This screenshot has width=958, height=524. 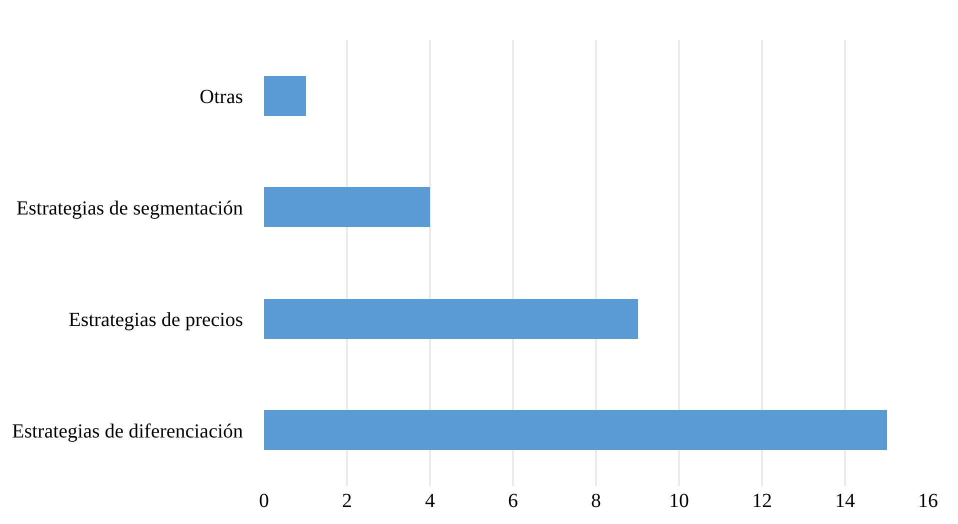 I want to click on y-tick-label: Estrategias de precios, so click(x=156, y=319).